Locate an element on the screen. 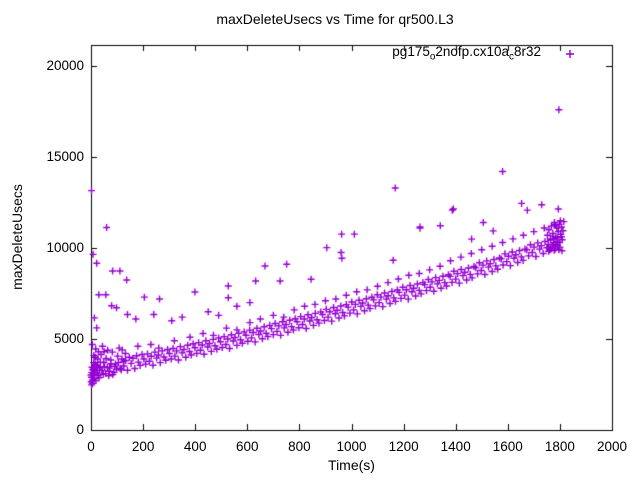  legend-point-marker-icon is located at coordinates (570, 53).